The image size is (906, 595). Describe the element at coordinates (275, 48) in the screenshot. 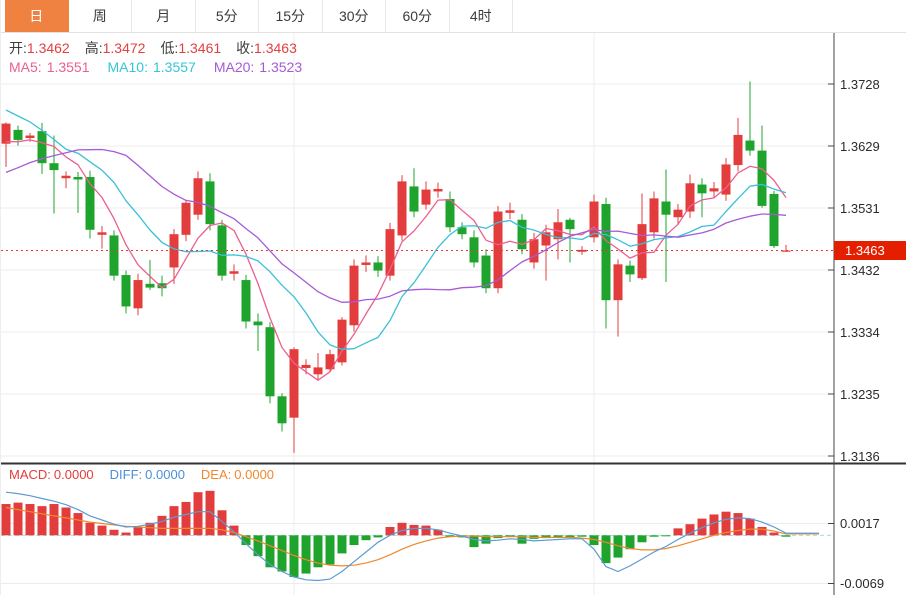

I see `close-value: 1.3463` at that location.